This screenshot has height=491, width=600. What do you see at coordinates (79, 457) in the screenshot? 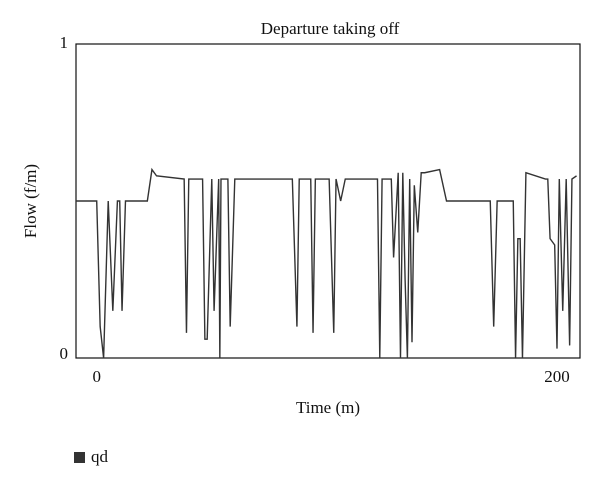
I see `legend-swatch` at bounding box center [79, 457].